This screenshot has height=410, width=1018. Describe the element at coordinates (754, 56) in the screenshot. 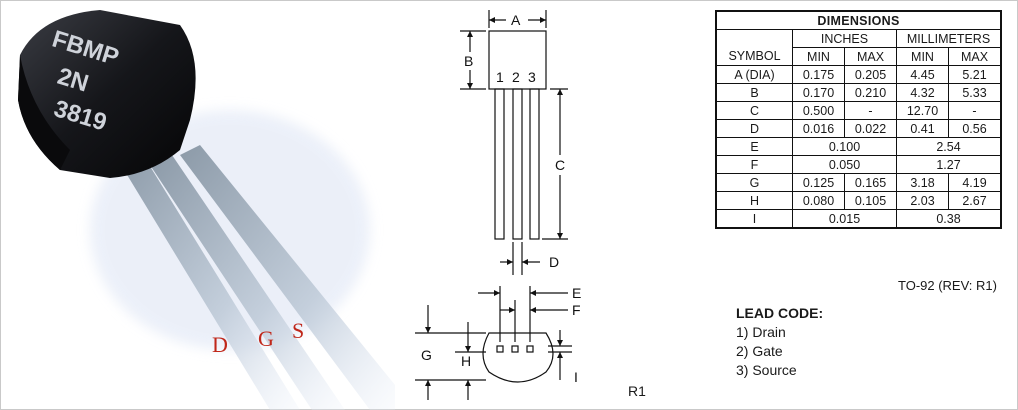

I see `symbol-header: SYMBOL` at that location.